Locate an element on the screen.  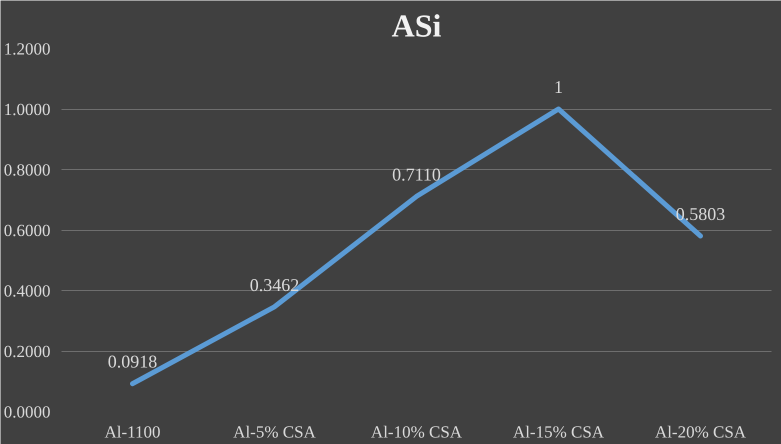
data-label: 0.5803 is located at coordinates (701, 214).